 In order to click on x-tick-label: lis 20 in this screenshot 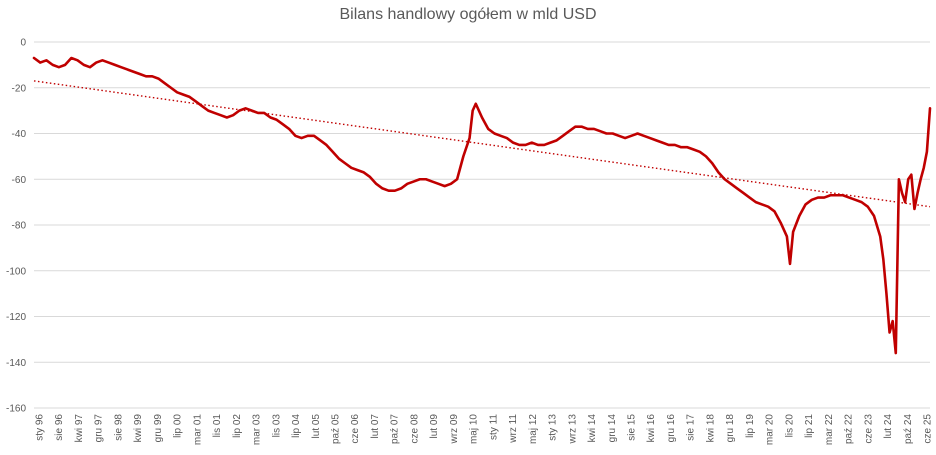, I will do `click(789, 426)`.